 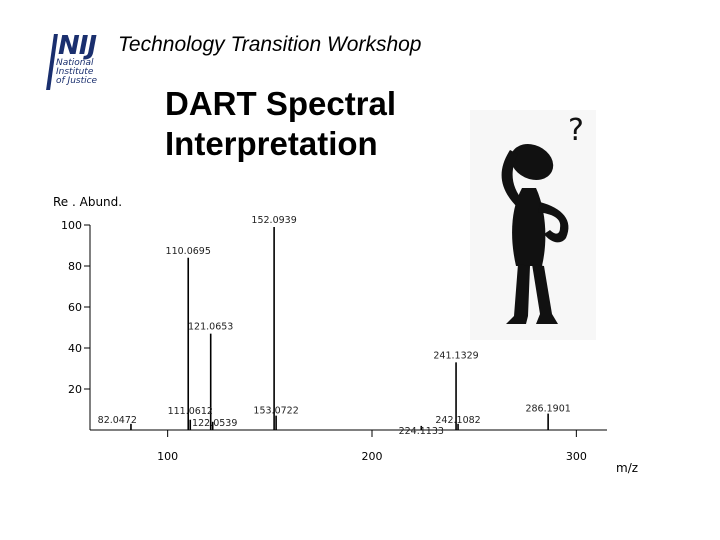 I want to click on y-ticks: 20 40 60 80 100, so click(x=75, y=307).